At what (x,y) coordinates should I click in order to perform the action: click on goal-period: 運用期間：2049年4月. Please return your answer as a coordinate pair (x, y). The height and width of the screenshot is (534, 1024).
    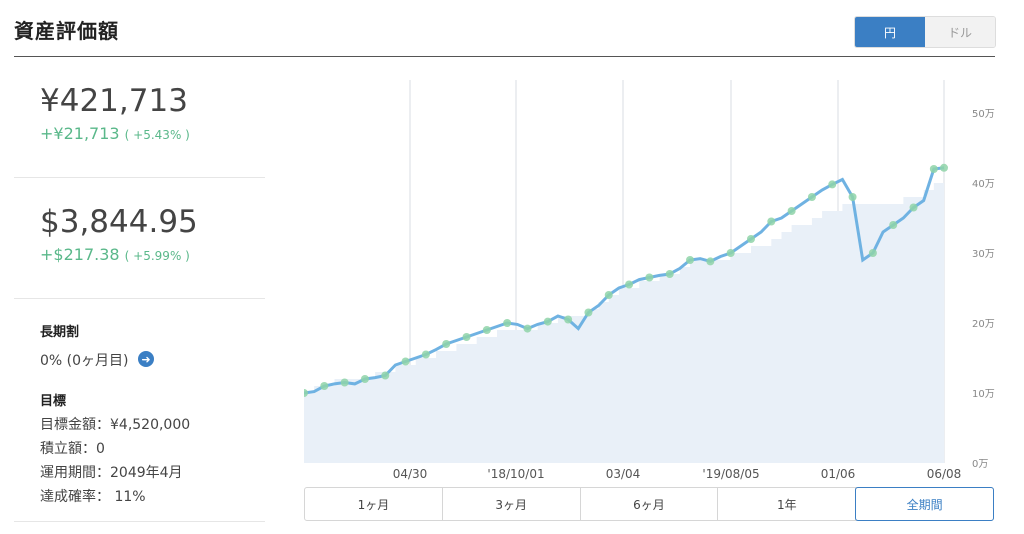
    Looking at the image, I should click on (111, 473).